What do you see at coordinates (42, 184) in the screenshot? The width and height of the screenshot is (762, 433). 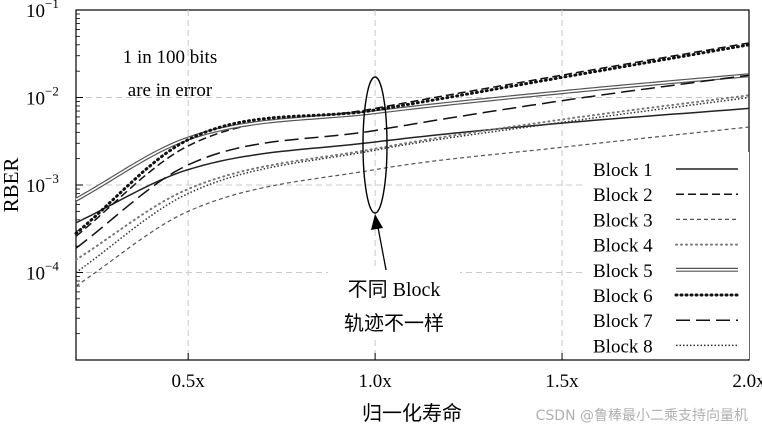 I see `y-tick-label: 10⁻³` at bounding box center [42, 184].